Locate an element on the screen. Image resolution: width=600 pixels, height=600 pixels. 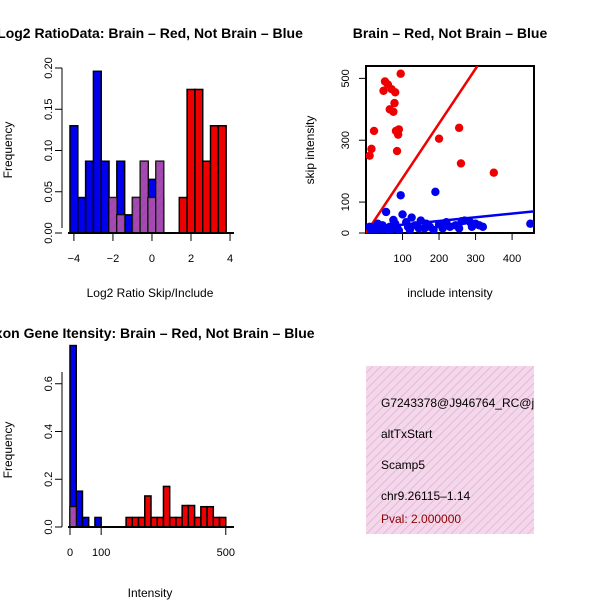
x-tick-label-0: 100 is located at coordinates (402, 259).